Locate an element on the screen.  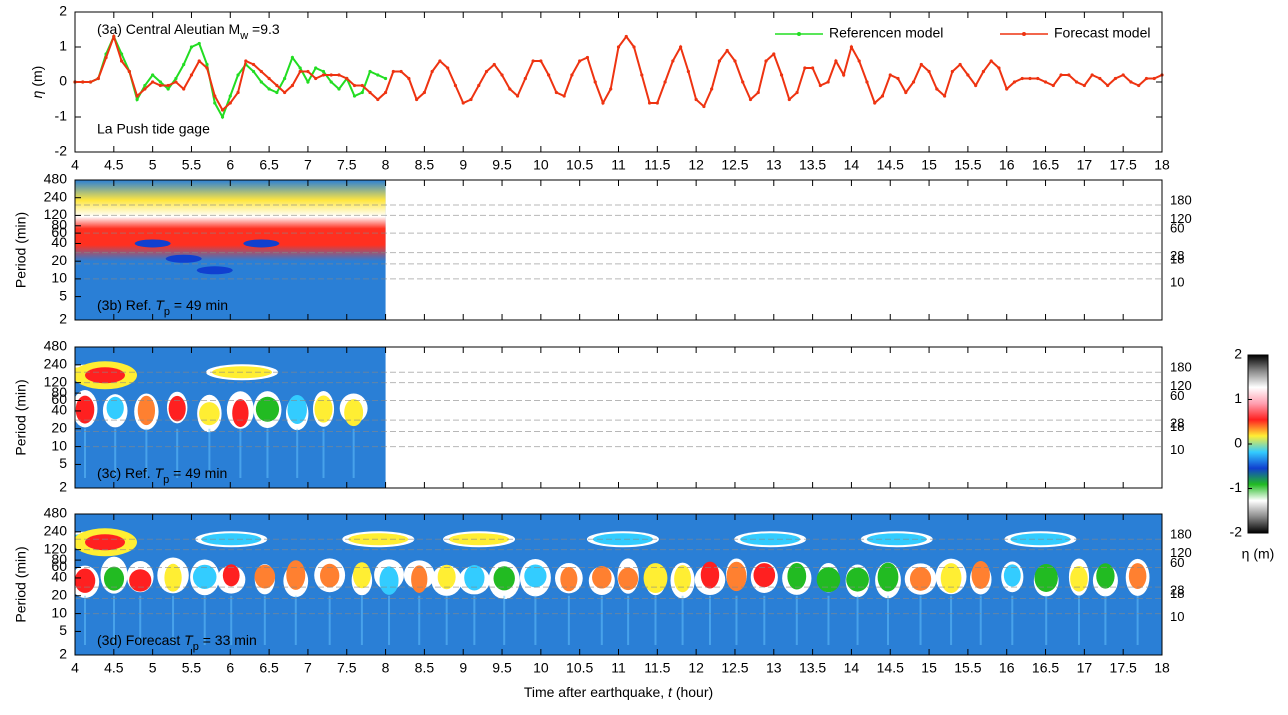
y-axis-label: Period (min) is located at coordinates (21, 417).